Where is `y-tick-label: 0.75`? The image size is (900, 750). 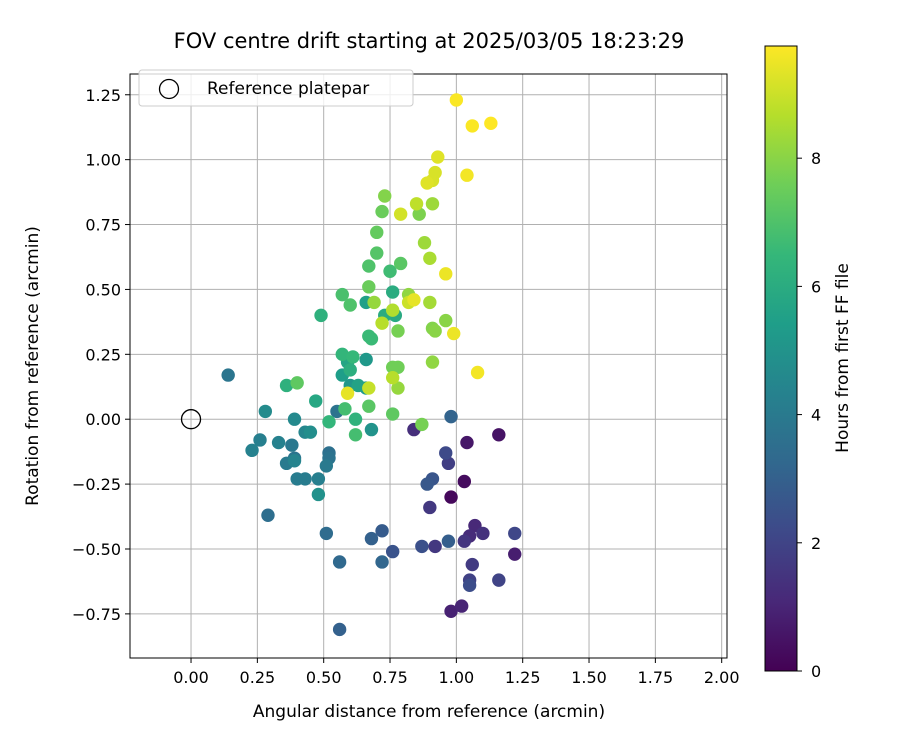 y-tick-label: 0.75 is located at coordinates (103, 225).